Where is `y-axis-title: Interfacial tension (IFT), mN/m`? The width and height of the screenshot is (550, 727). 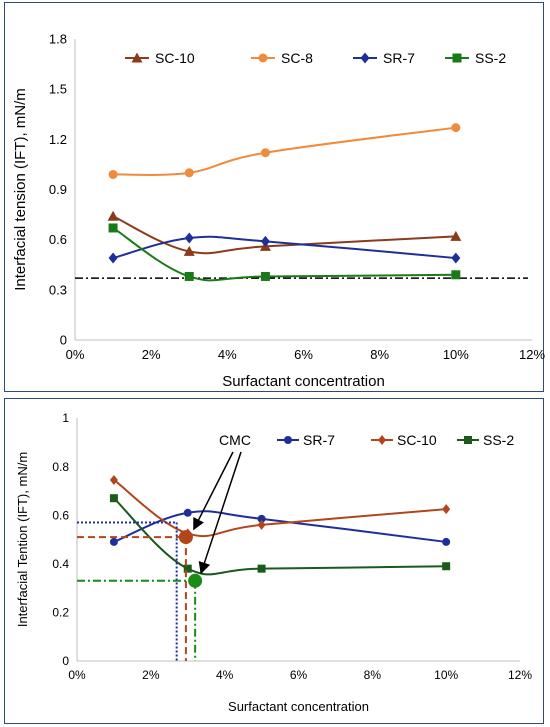 y-axis-title: Interfacial tension (IFT), mN/m is located at coordinates (20, 189).